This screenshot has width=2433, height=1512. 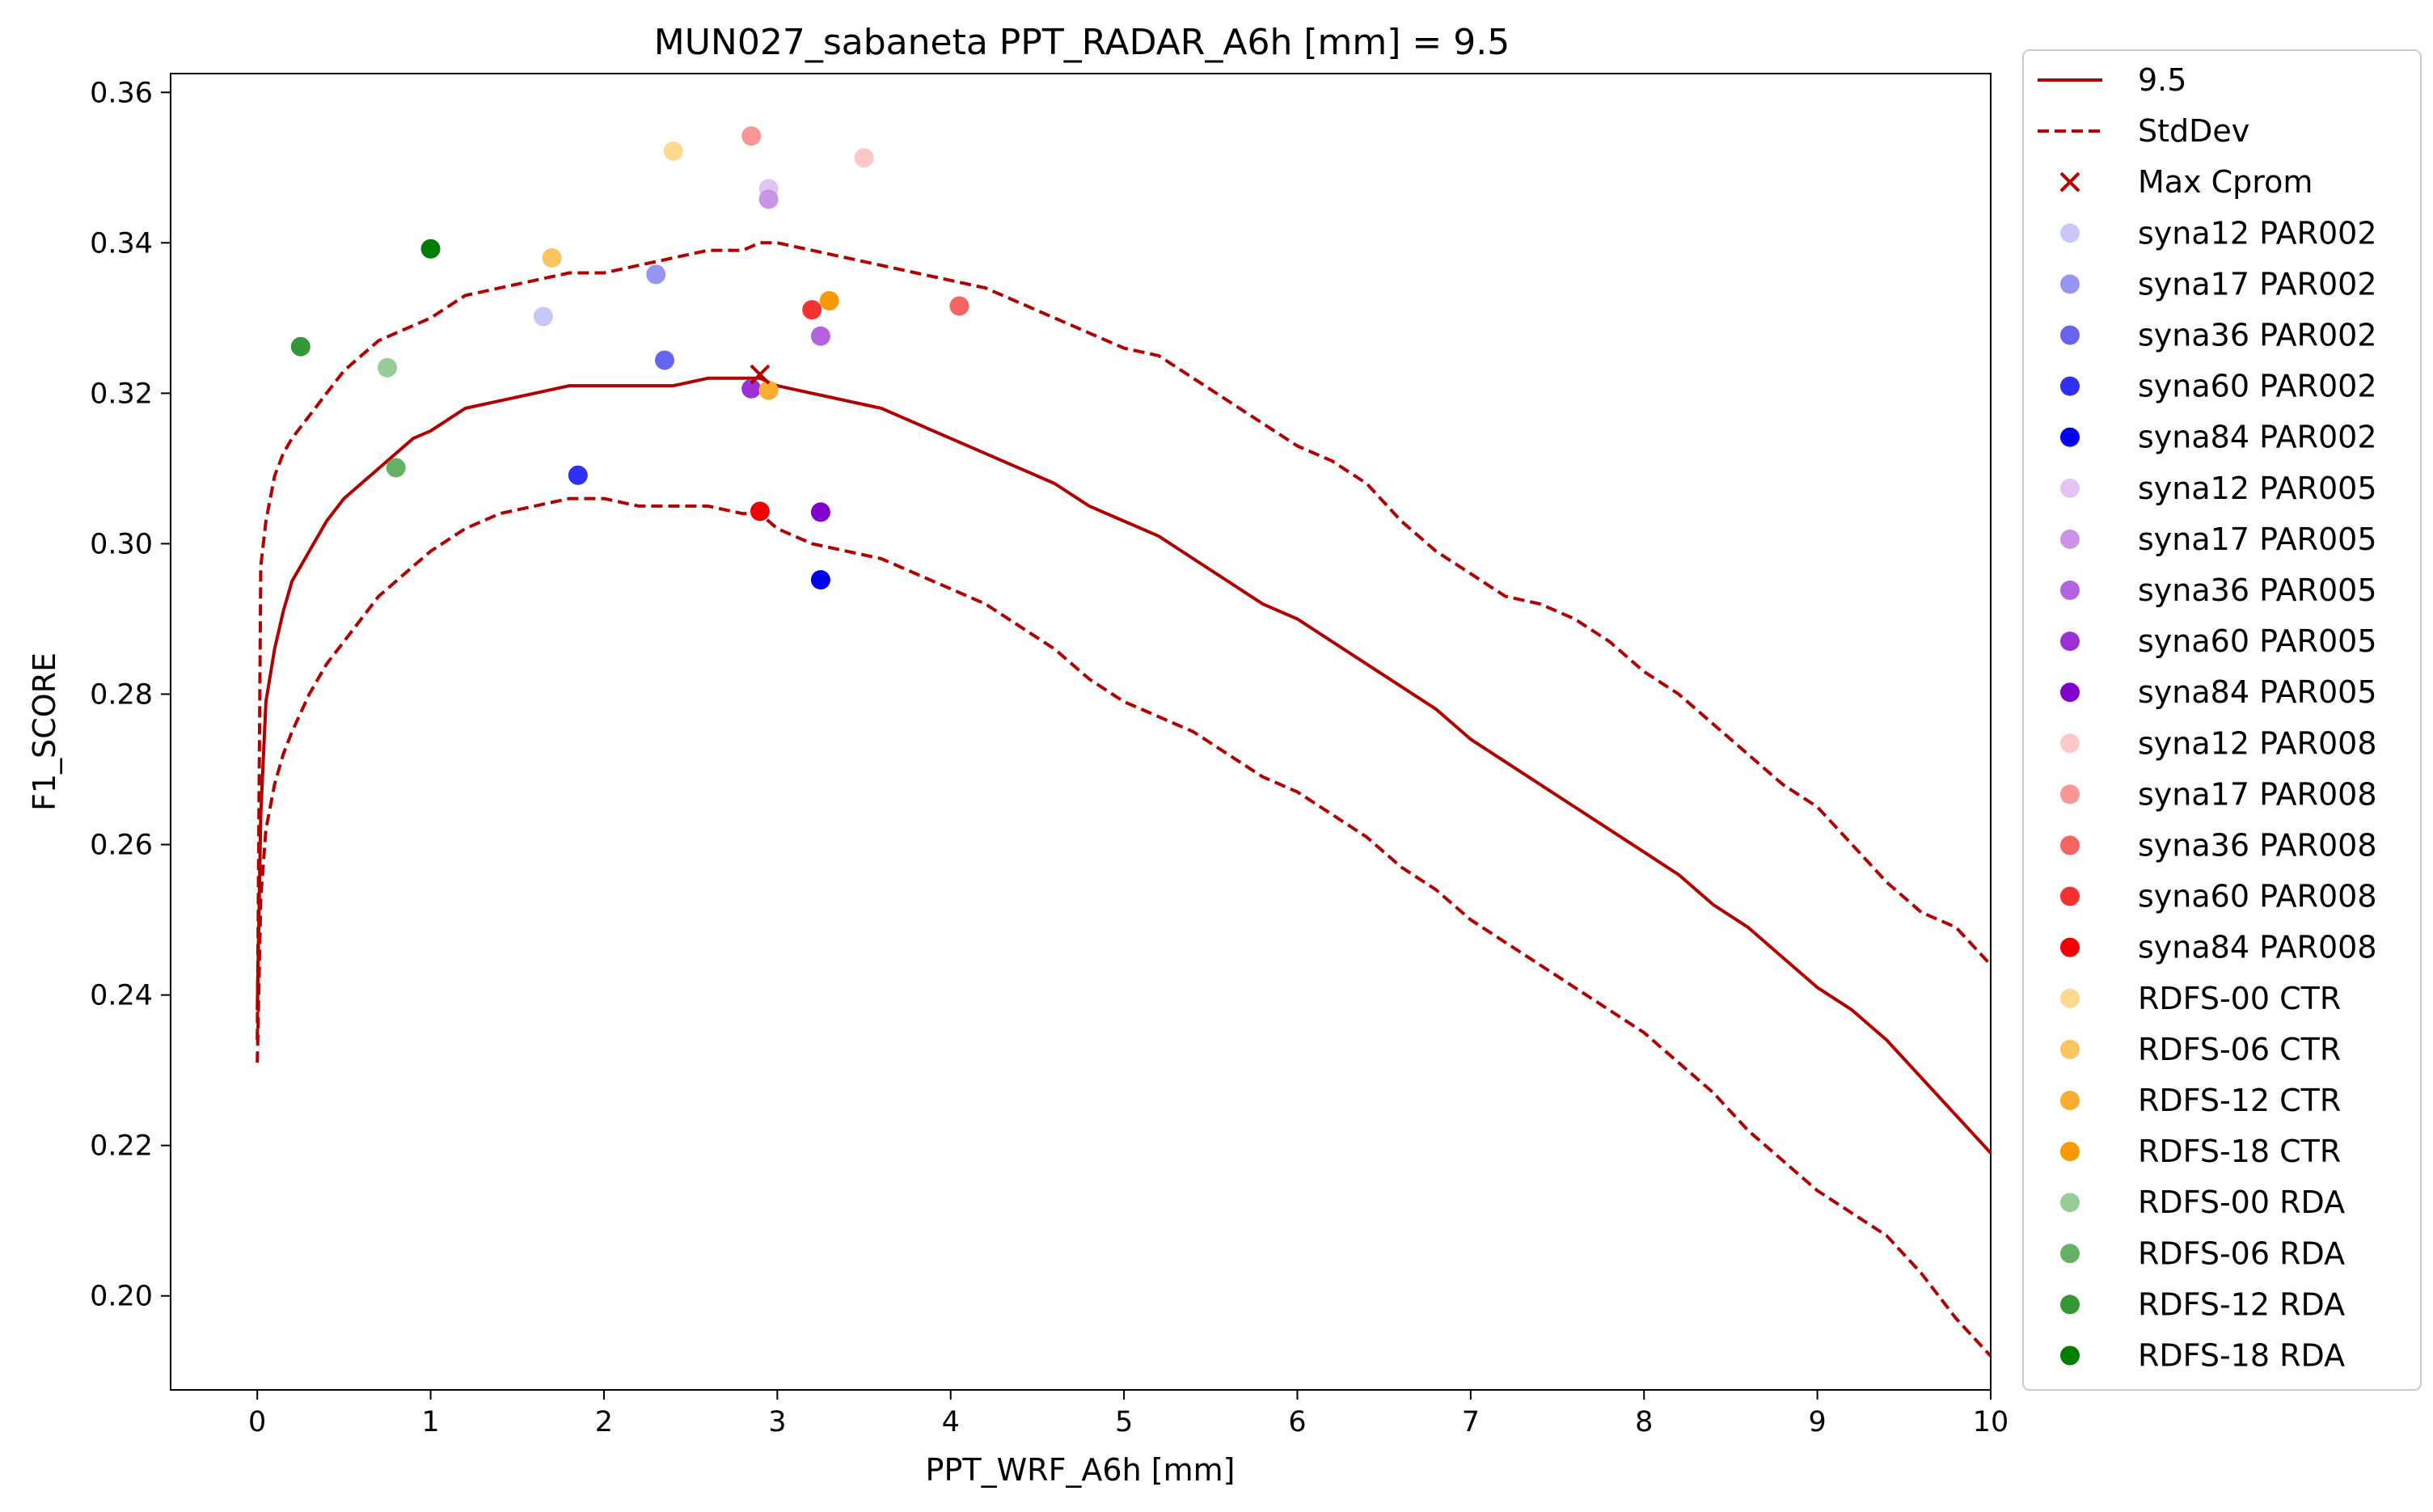 What do you see at coordinates (1082, 43) in the screenshot?
I see `chart-title: MUN027_sabaneta PPT_RADAR_A6h [mm] = 9.5` at bounding box center [1082, 43].